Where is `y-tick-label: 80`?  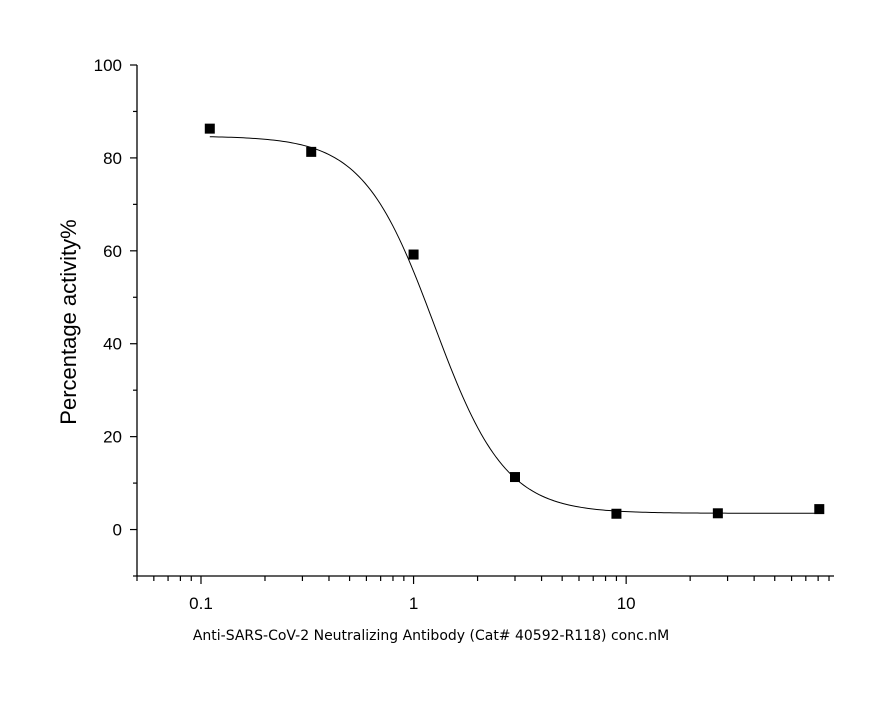
y-tick-label: 80 is located at coordinates (112, 158).